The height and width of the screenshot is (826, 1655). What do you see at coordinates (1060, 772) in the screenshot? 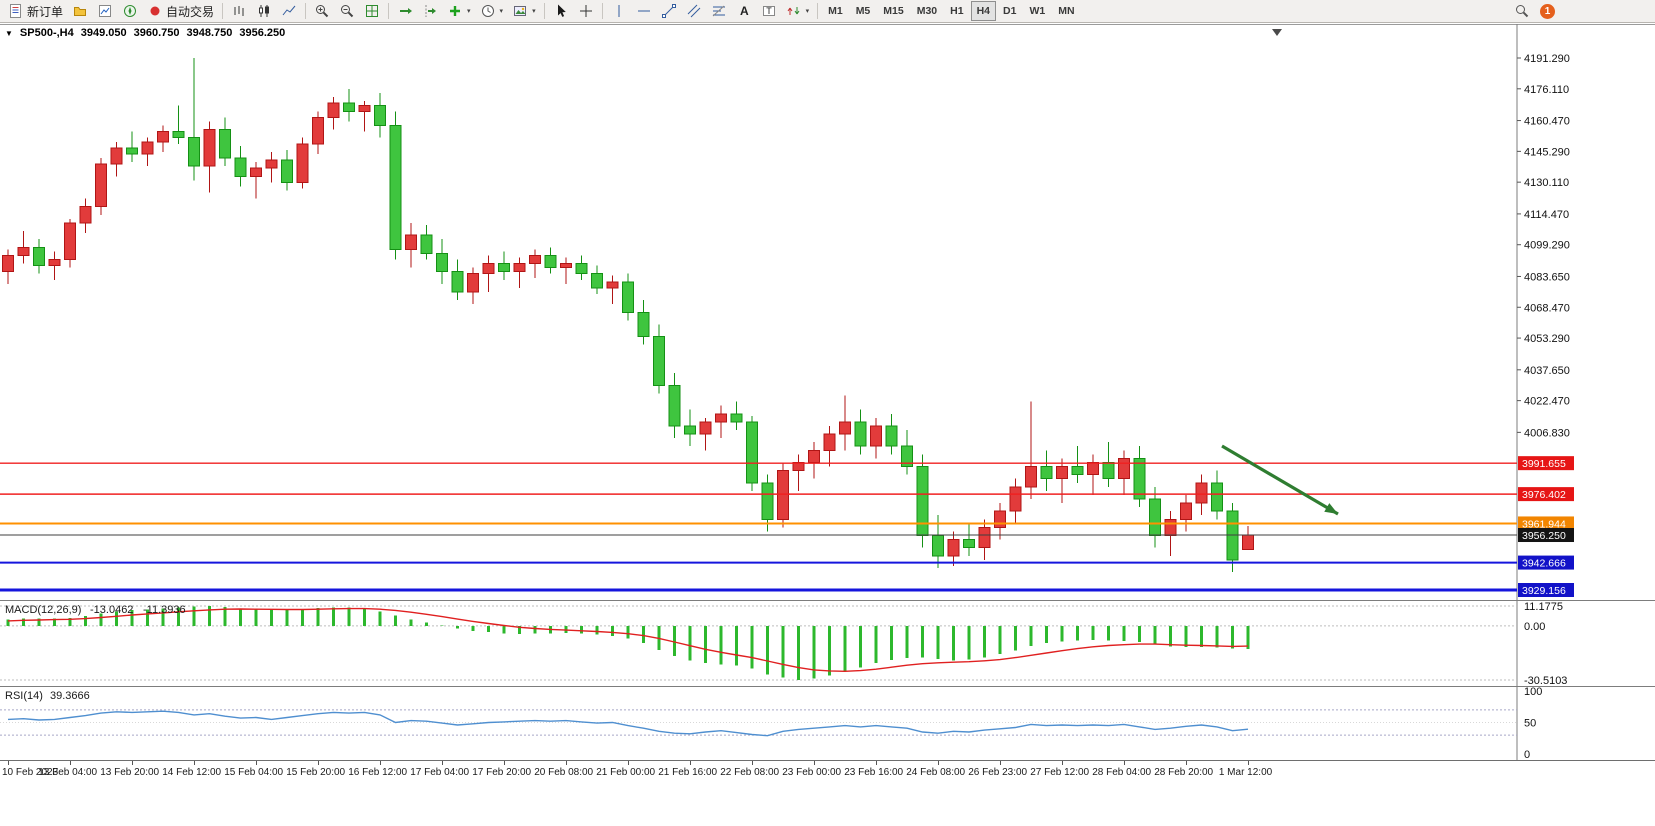
I see `time-label: 27 Feb 12:00` at bounding box center [1060, 772].